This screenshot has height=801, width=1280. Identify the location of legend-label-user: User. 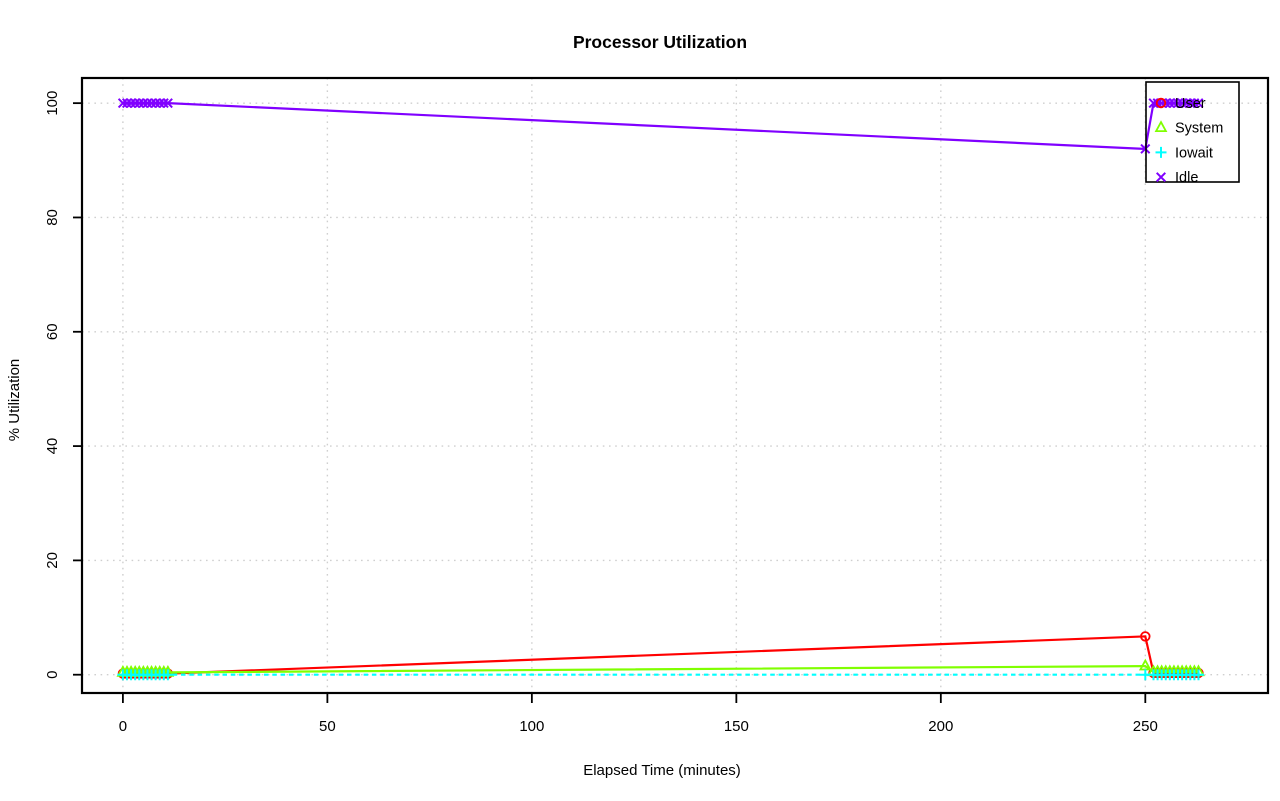
(1190, 104).